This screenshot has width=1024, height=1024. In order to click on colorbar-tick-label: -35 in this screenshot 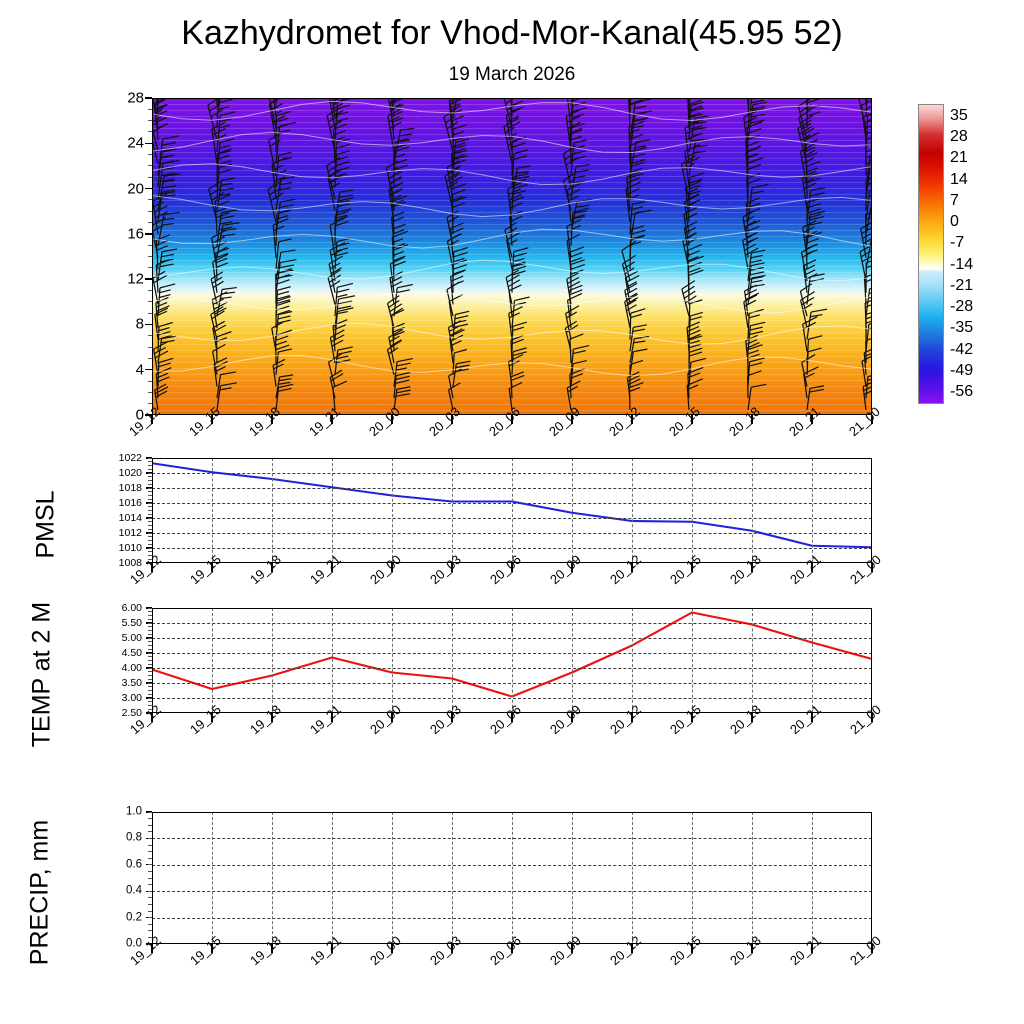, I will do `click(962, 328)`.